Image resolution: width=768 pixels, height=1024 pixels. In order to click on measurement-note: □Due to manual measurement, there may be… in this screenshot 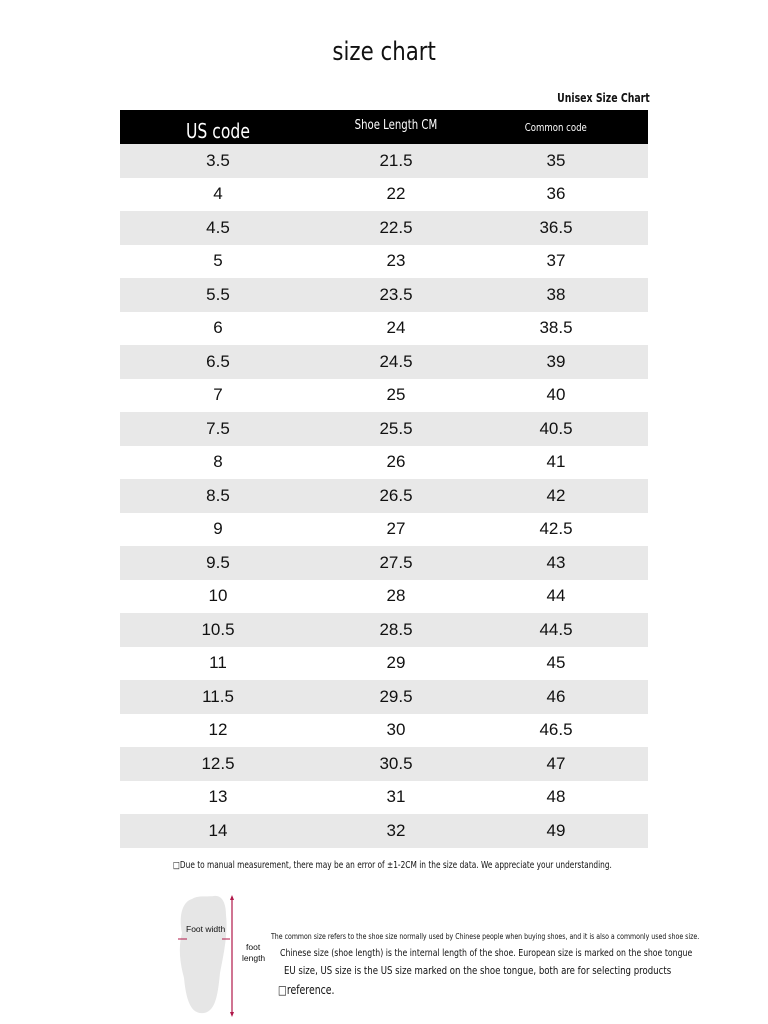, I will do `click(392, 865)`.